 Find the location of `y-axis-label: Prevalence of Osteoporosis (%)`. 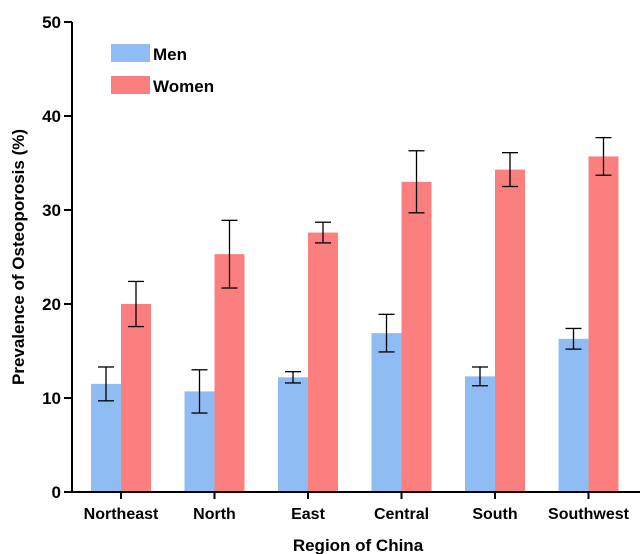

y-axis-label: Prevalence of Osteoporosis (%) is located at coordinates (18, 257).